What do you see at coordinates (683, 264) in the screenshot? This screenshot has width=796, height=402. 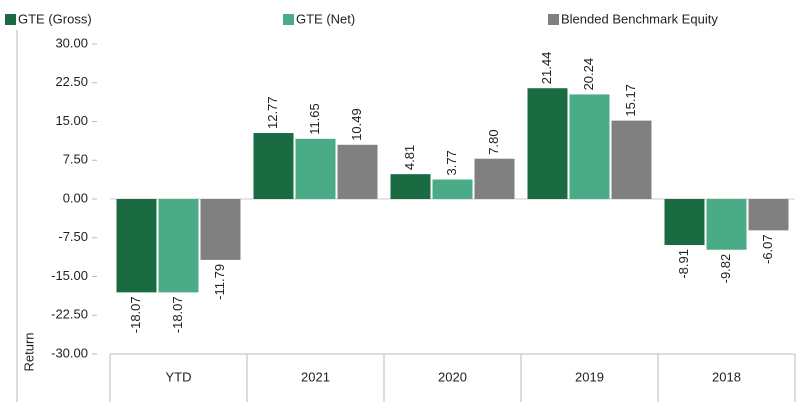 I see `data-label: -8.91` at bounding box center [683, 264].